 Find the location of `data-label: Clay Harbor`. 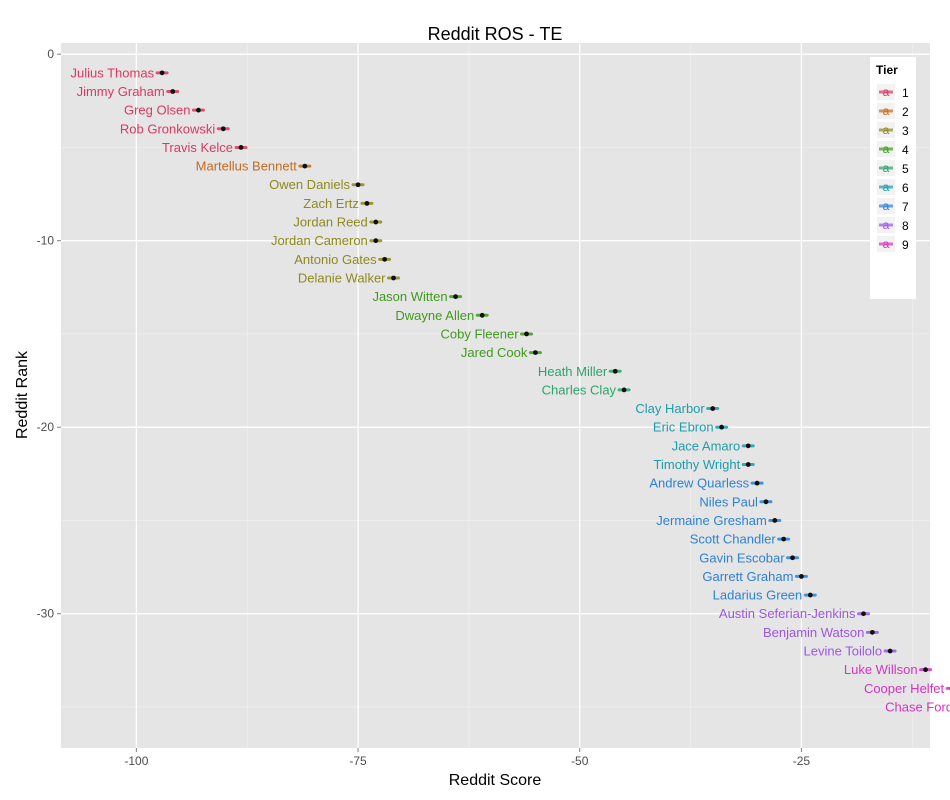

data-label: Clay Harbor is located at coordinates (670, 408).